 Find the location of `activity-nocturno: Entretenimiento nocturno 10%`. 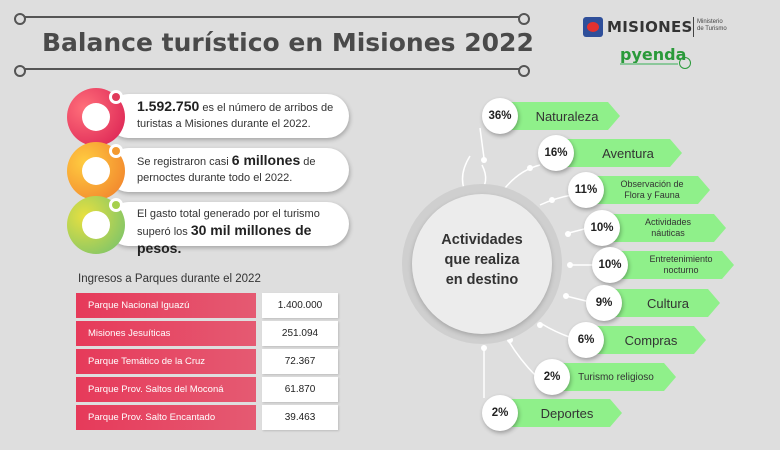

activity-nocturno: Entretenimiento nocturno 10% is located at coordinates (663, 265).